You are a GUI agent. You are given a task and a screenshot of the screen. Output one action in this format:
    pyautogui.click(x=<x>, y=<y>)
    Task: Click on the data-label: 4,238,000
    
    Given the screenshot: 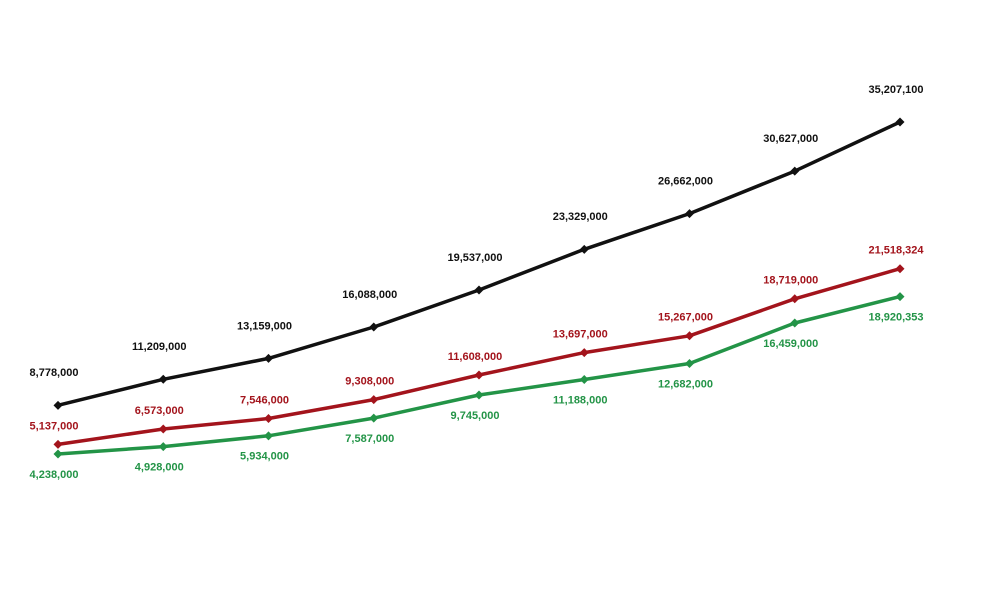 What is the action you would take?
    pyautogui.click(x=54, y=475)
    